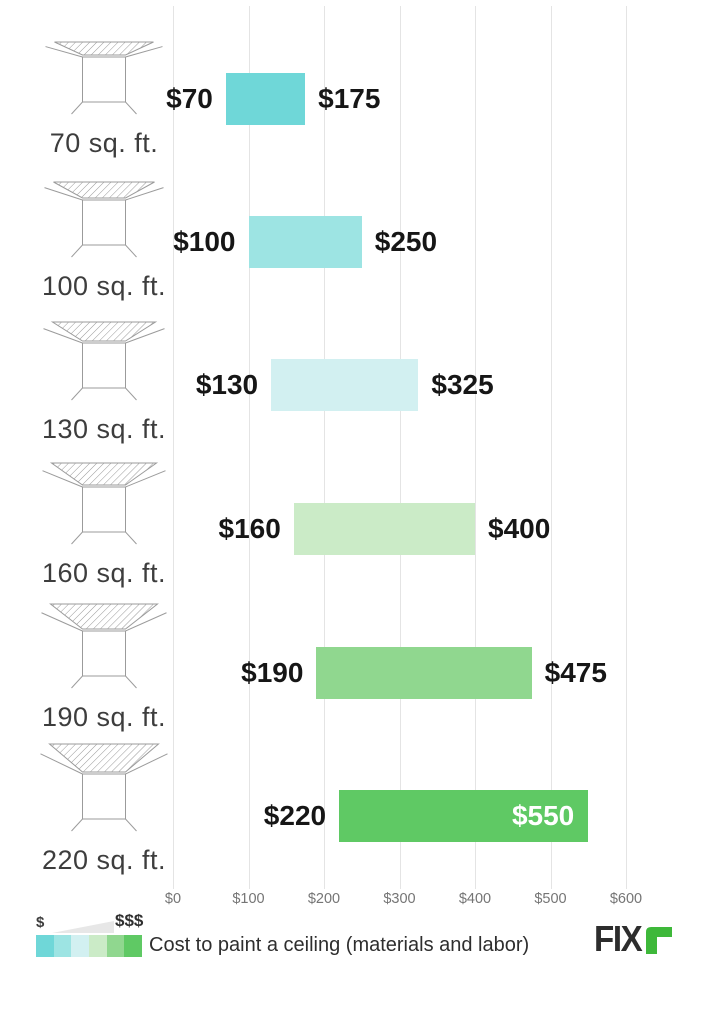  Describe the element at coordinates (40, 922) in the screenshot. I see `legend-min-price-label: $` at that location.